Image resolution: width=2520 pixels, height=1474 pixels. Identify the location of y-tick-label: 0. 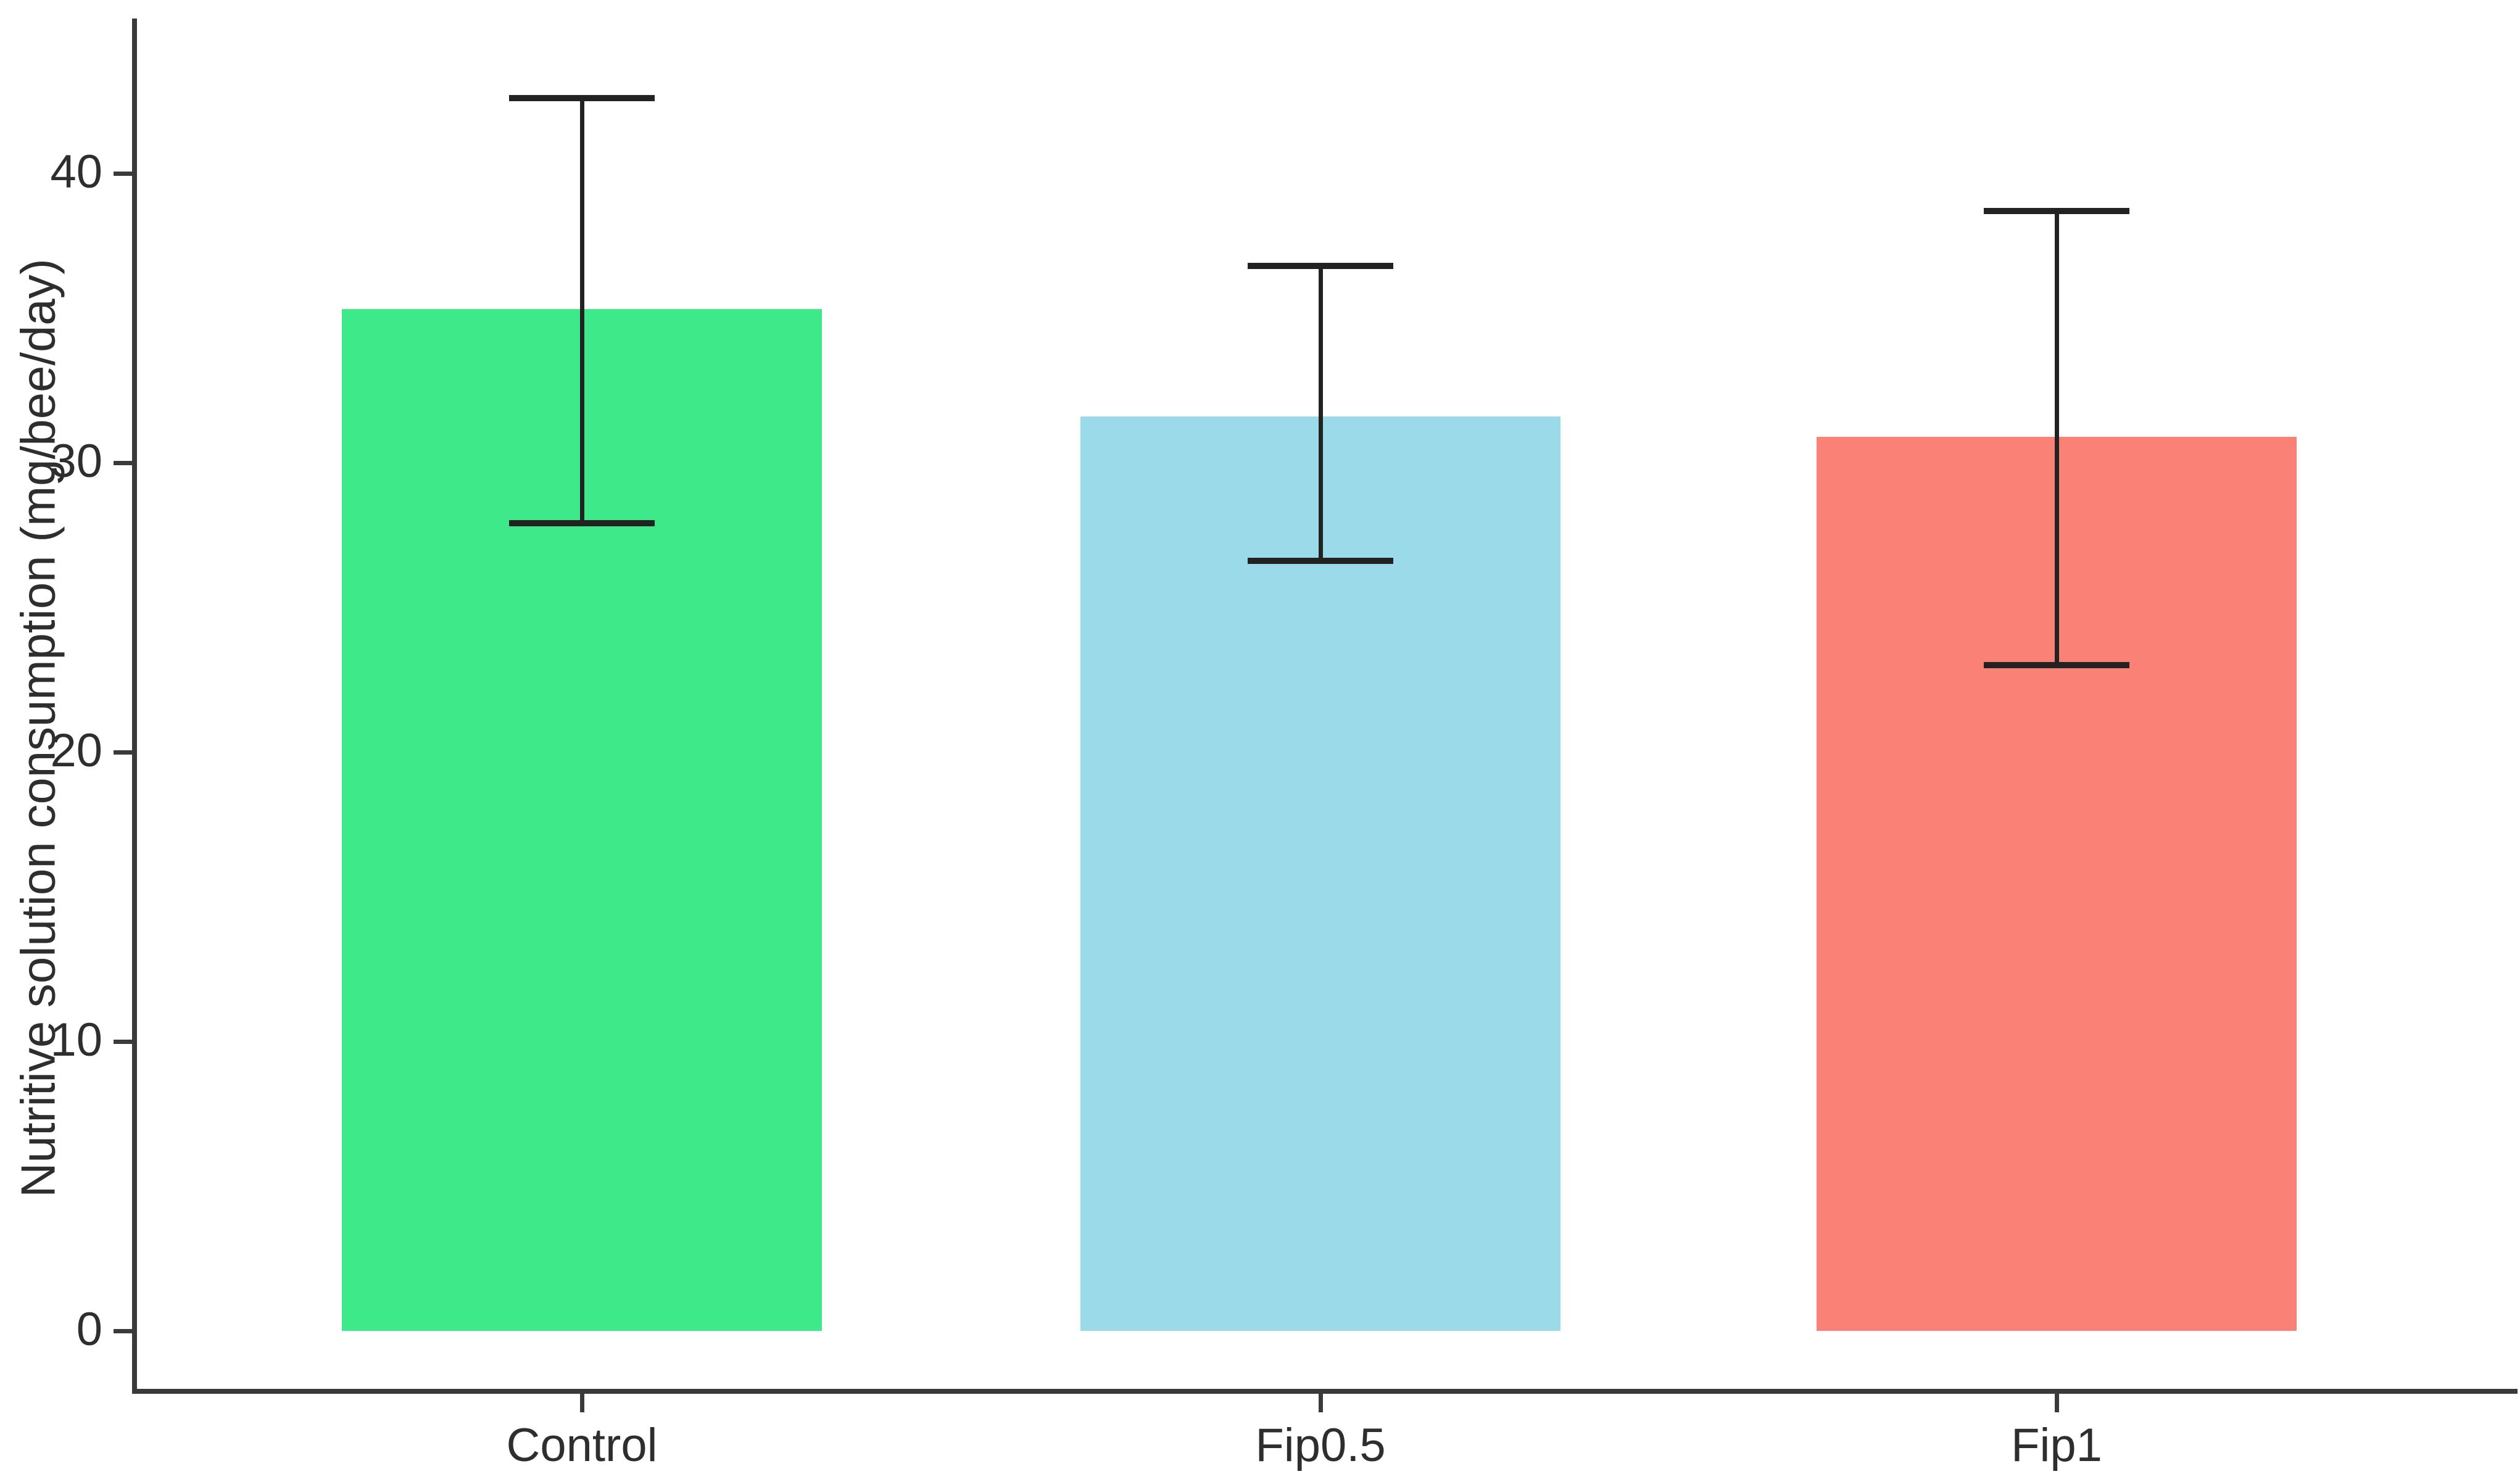
(89, 1330).